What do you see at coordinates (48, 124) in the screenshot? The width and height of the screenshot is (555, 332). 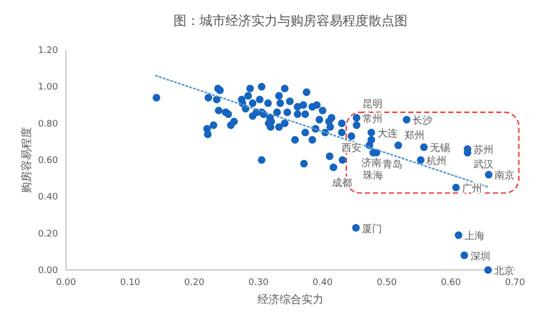 I see `y-tick-label: 0.80` at bounding box center [48, 124].